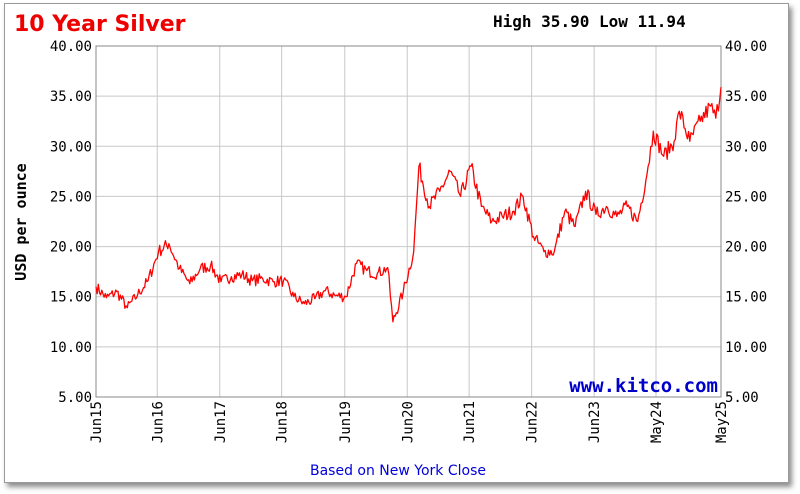 The width and height of the screenshot is (800, 494). What do you see at coordinates (613, 21) in the screenshot?
I see `low-label: Low` at bounding box center [613, 21].